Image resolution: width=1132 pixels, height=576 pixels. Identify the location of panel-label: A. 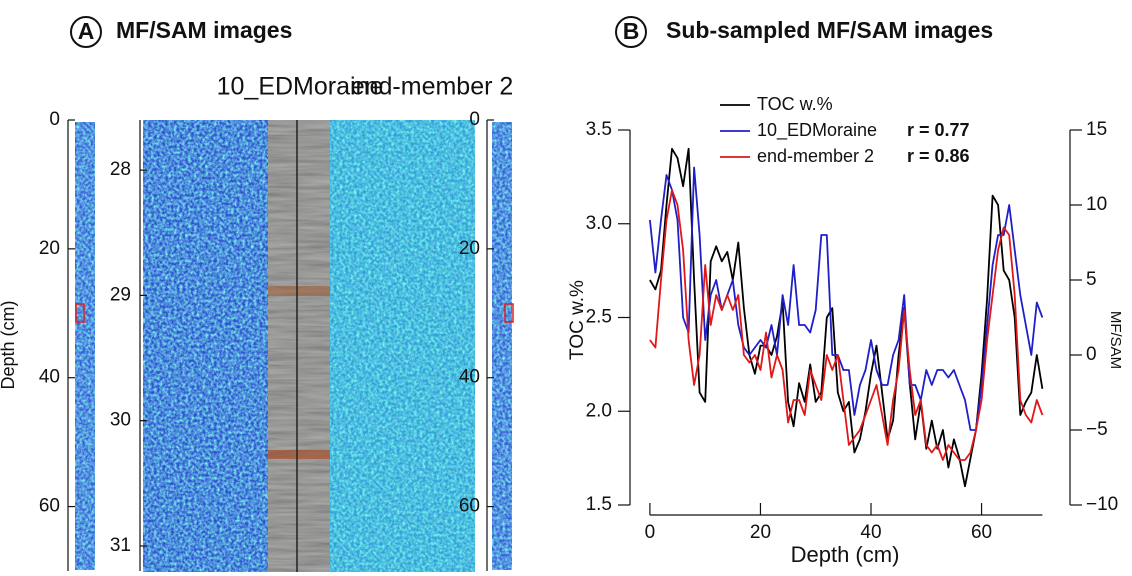
(86, 31).